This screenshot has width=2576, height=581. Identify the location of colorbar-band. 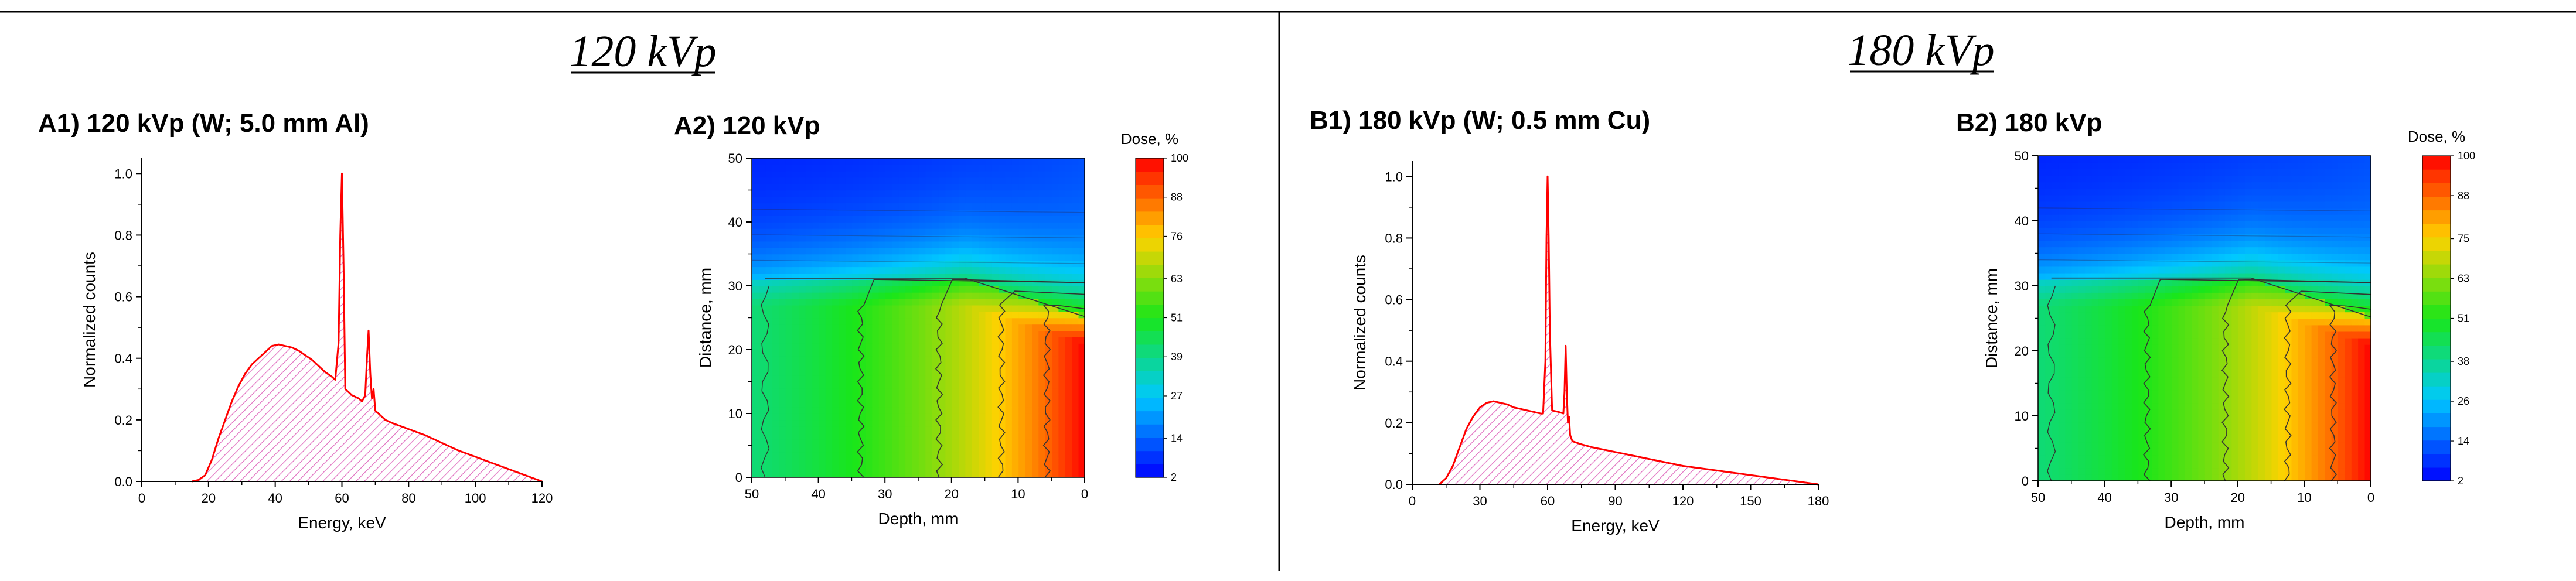
(1150, 165).